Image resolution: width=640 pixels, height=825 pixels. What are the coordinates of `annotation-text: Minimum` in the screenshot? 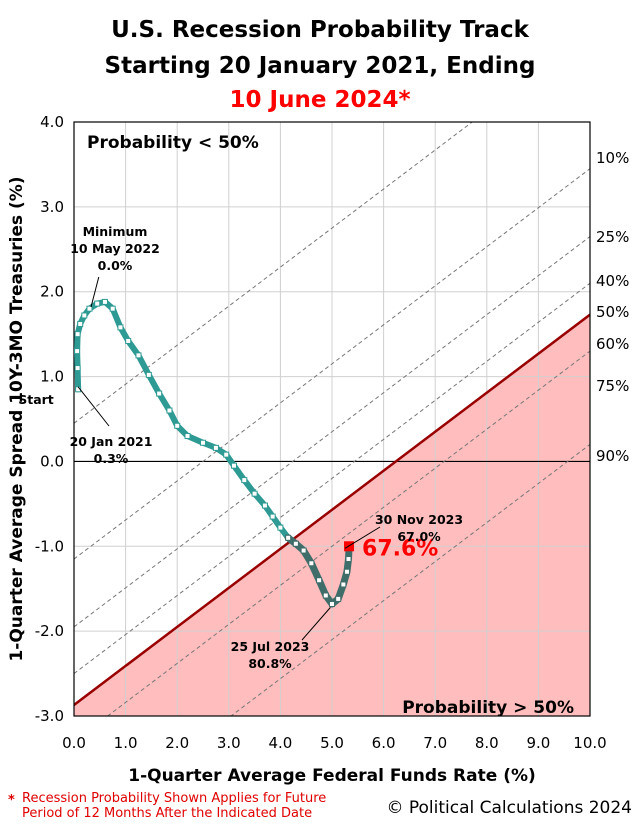 It's located at (115, 231).